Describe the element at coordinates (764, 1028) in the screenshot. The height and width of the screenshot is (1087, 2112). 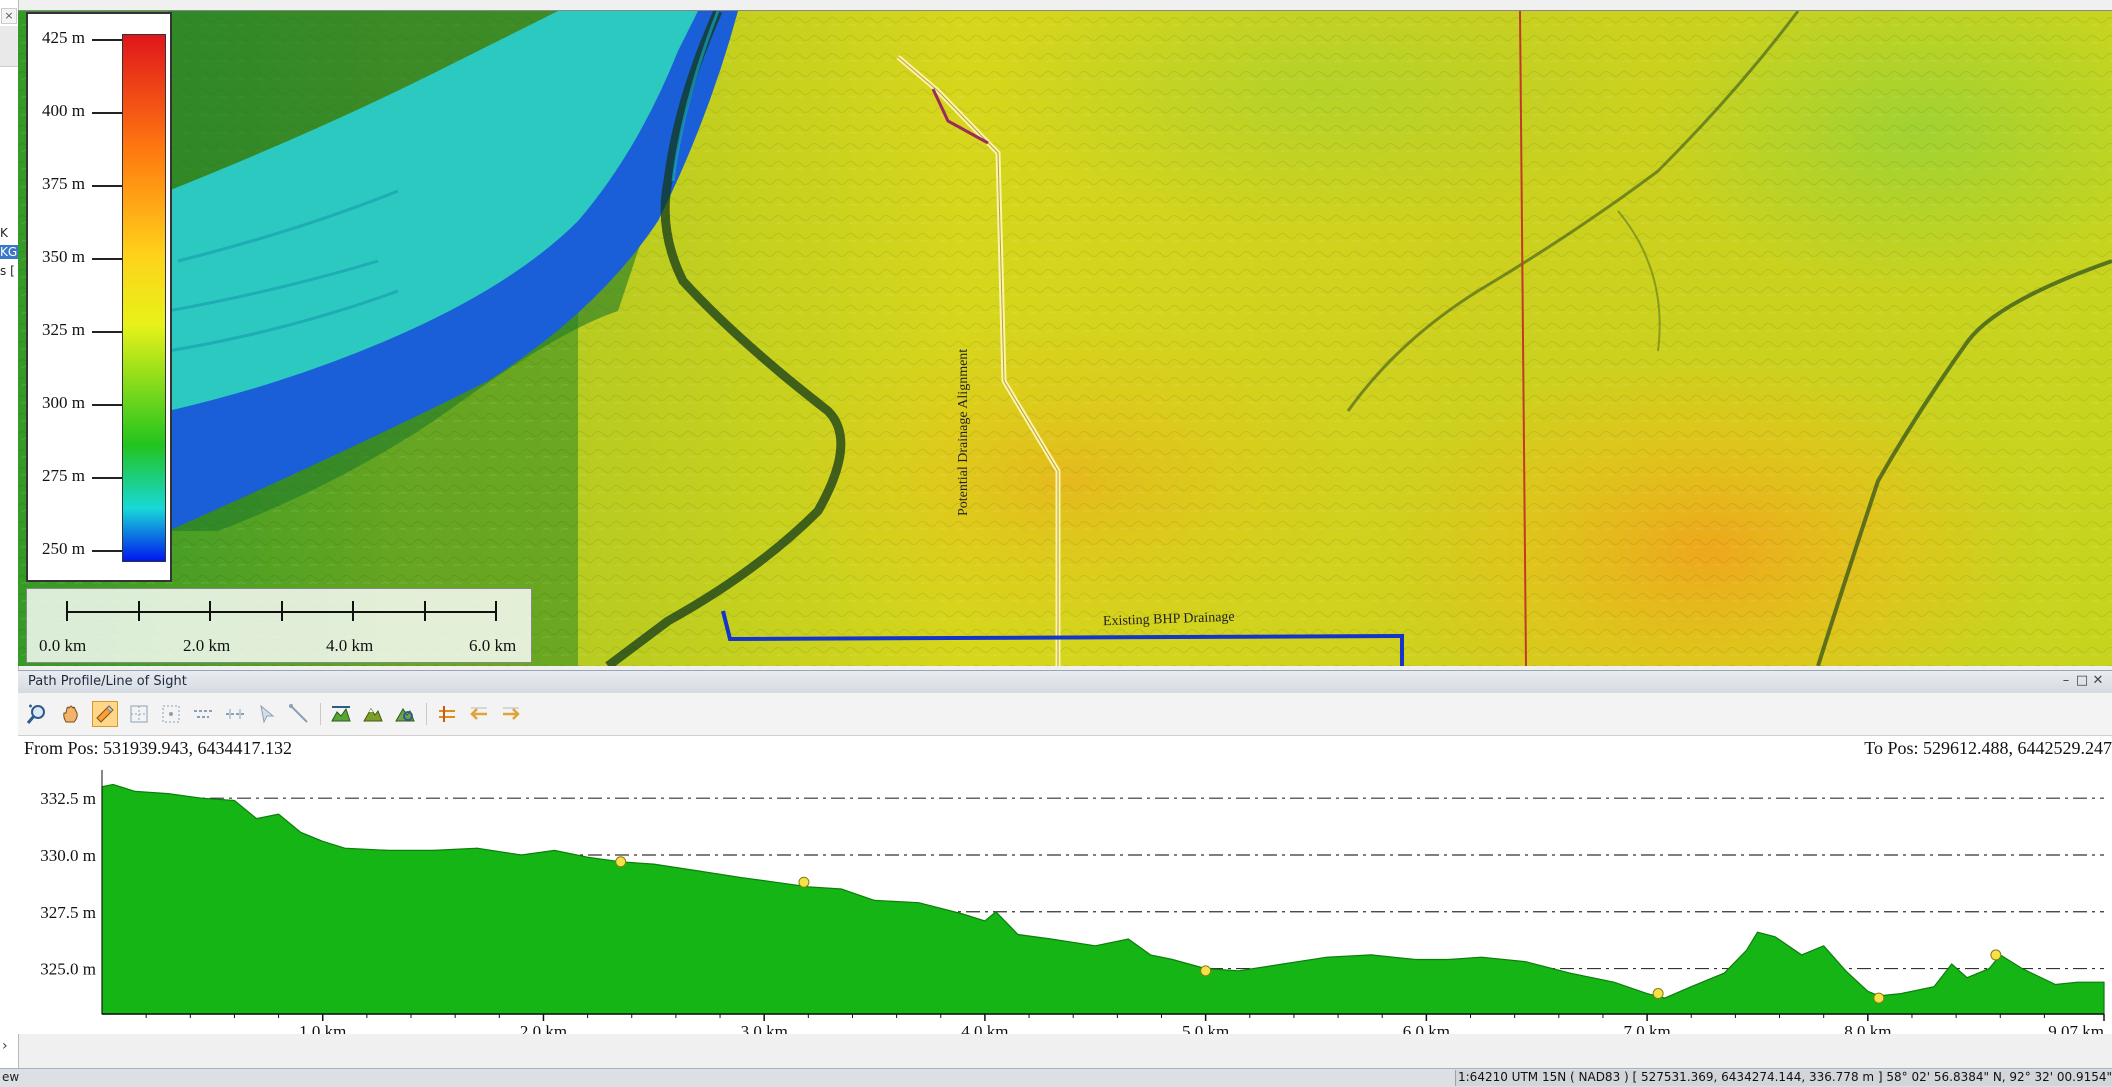
I see `x-tick-label: 3.0 km` at that location.